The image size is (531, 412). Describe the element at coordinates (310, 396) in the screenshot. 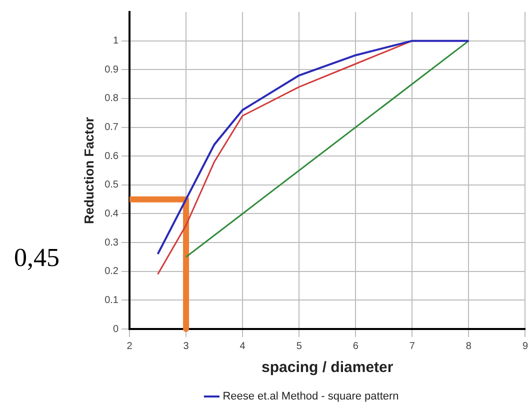

I see `legend-label: Reese et.al Method - square pattern` at that location.